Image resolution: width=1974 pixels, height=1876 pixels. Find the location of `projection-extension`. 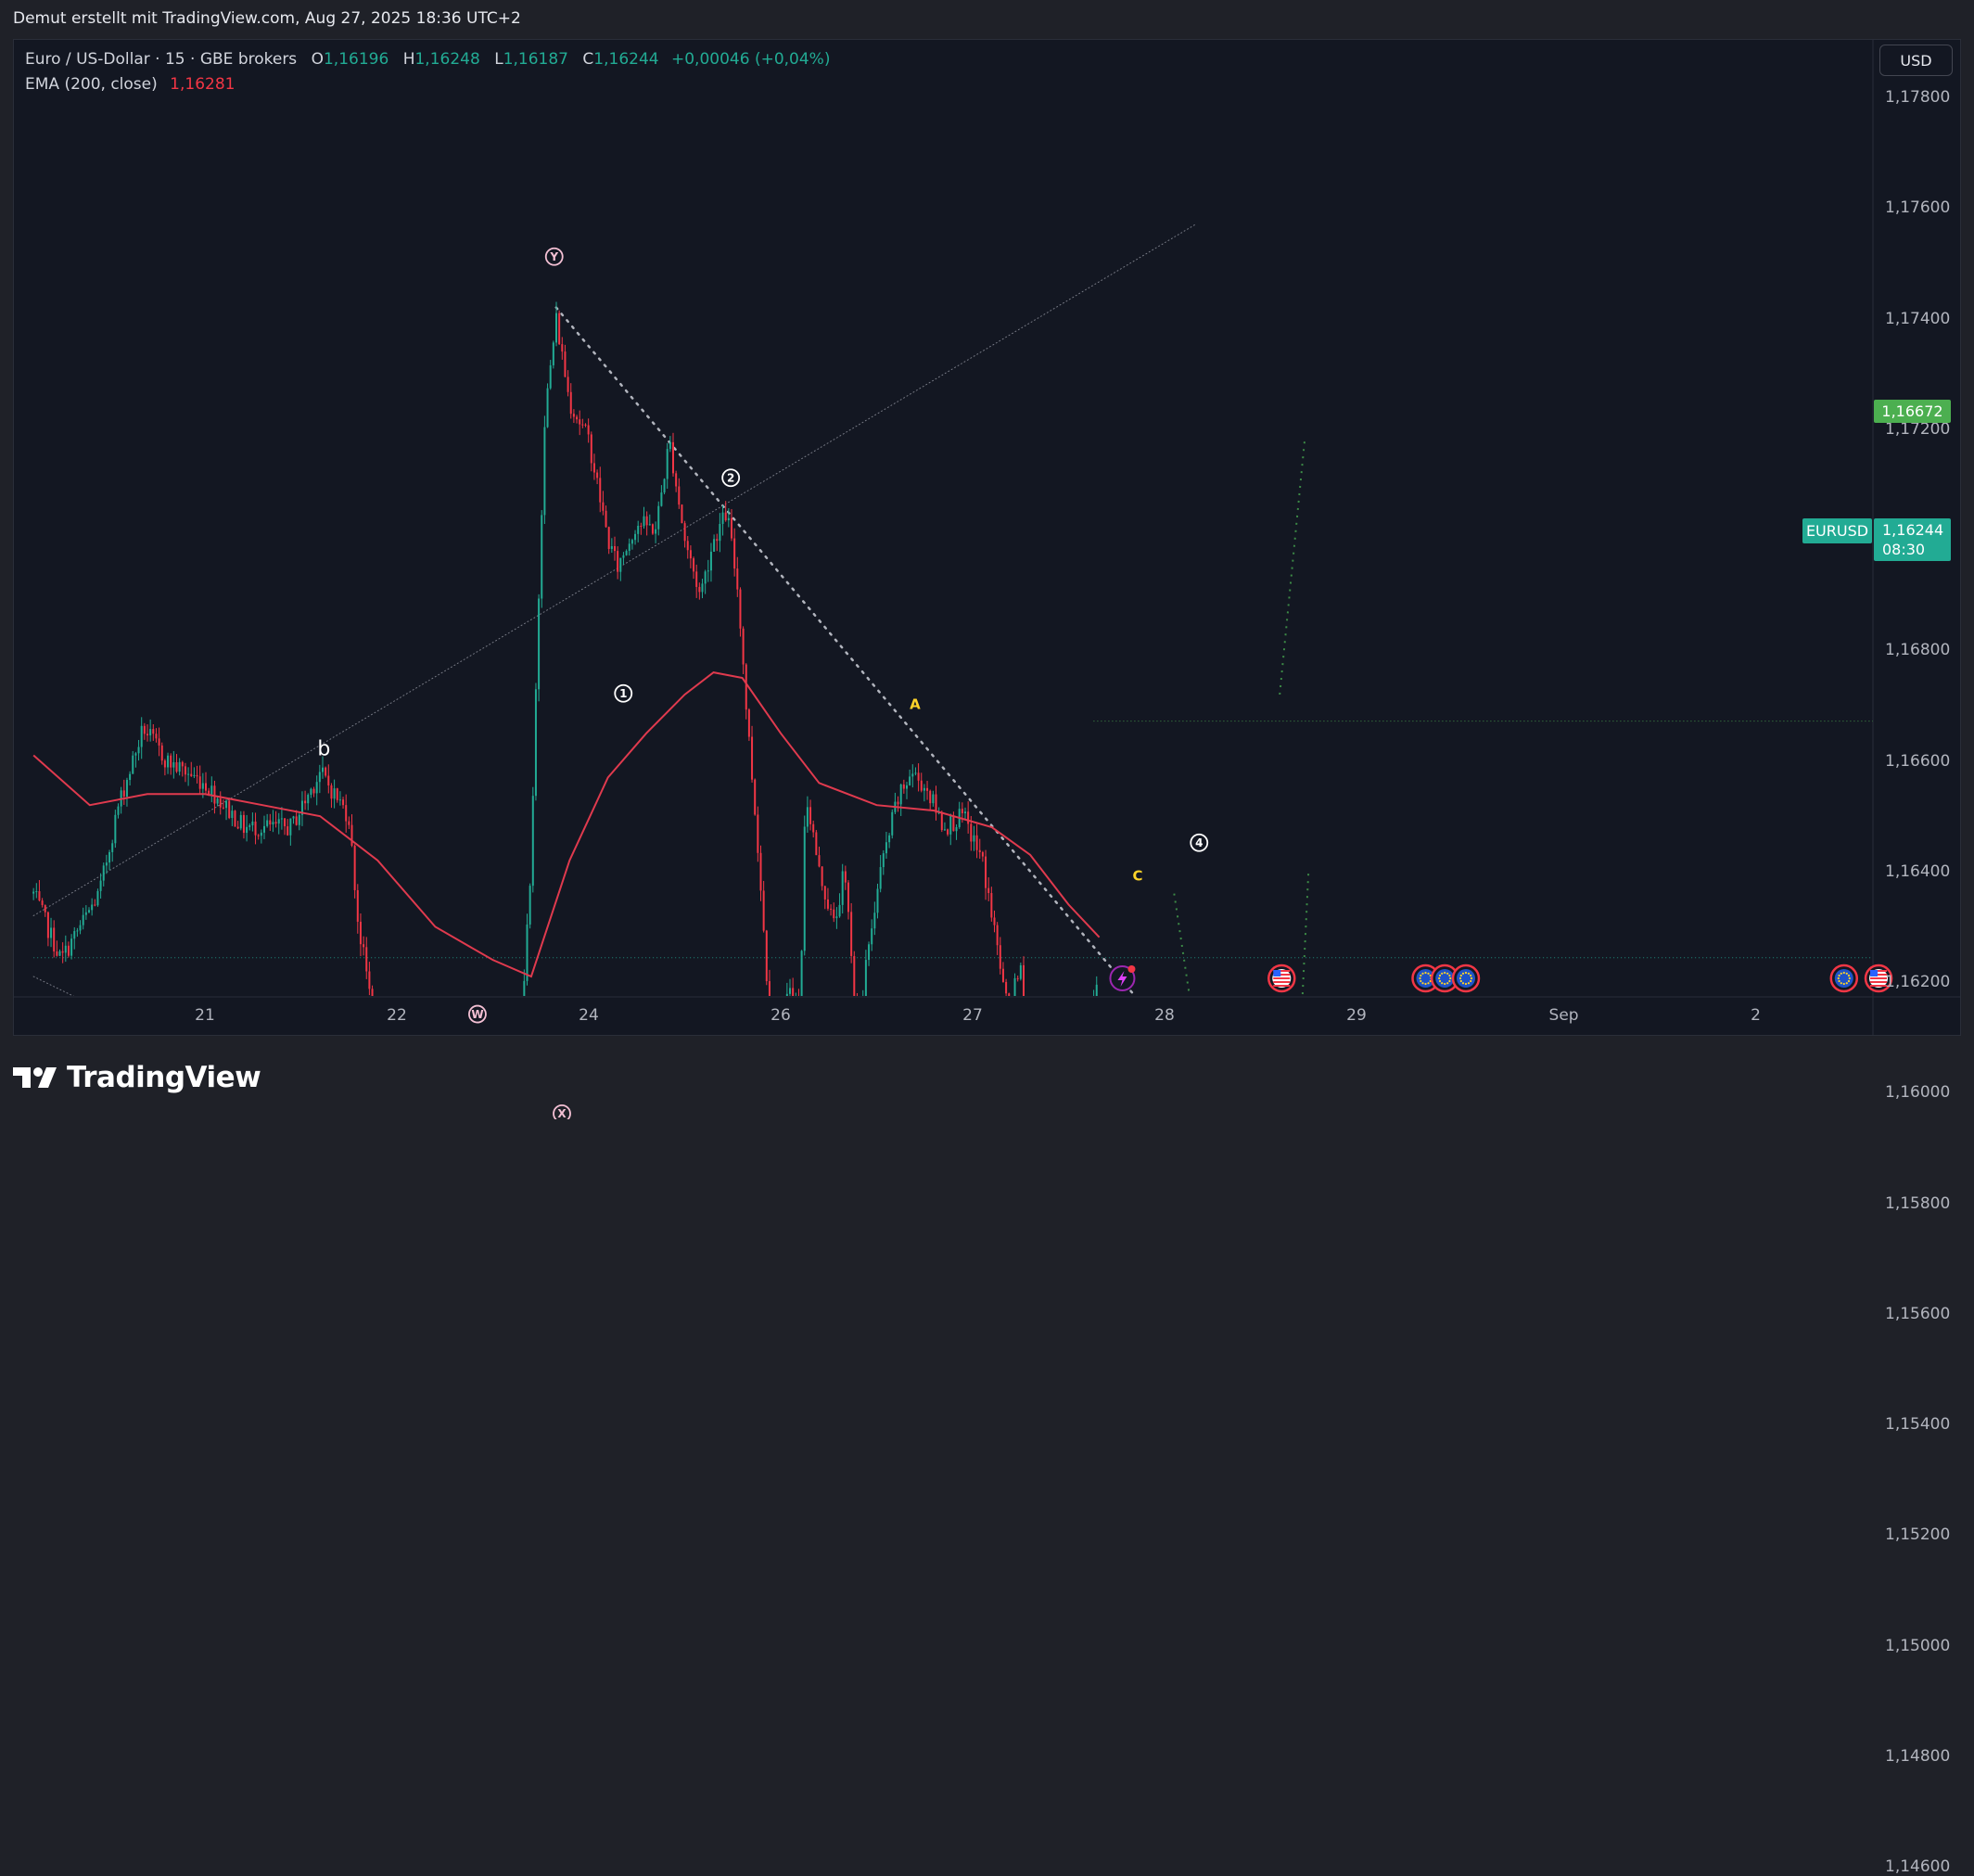

projection-extension is located at coordinates (1292, 568).